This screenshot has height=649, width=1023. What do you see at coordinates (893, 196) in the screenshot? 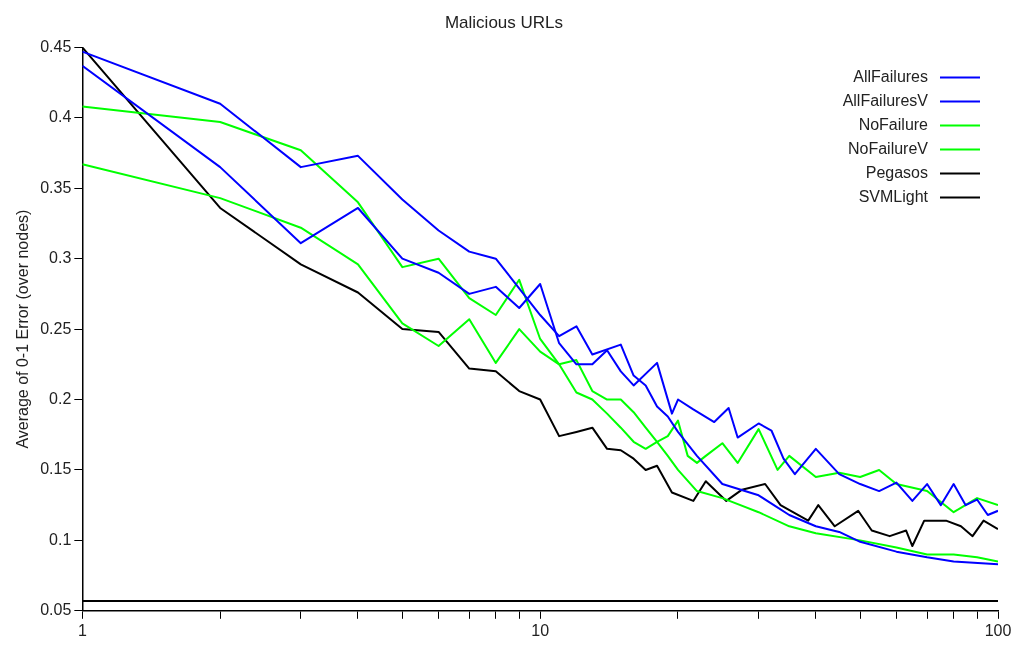
I see `legend-label: SVMLight` at bounding box center [893, 196].